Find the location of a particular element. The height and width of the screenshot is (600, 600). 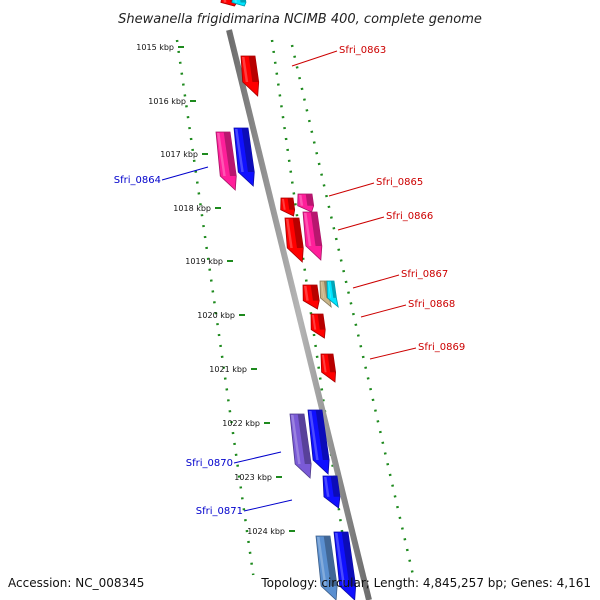

gene-top-cyan is located at coordinates (239, 3).